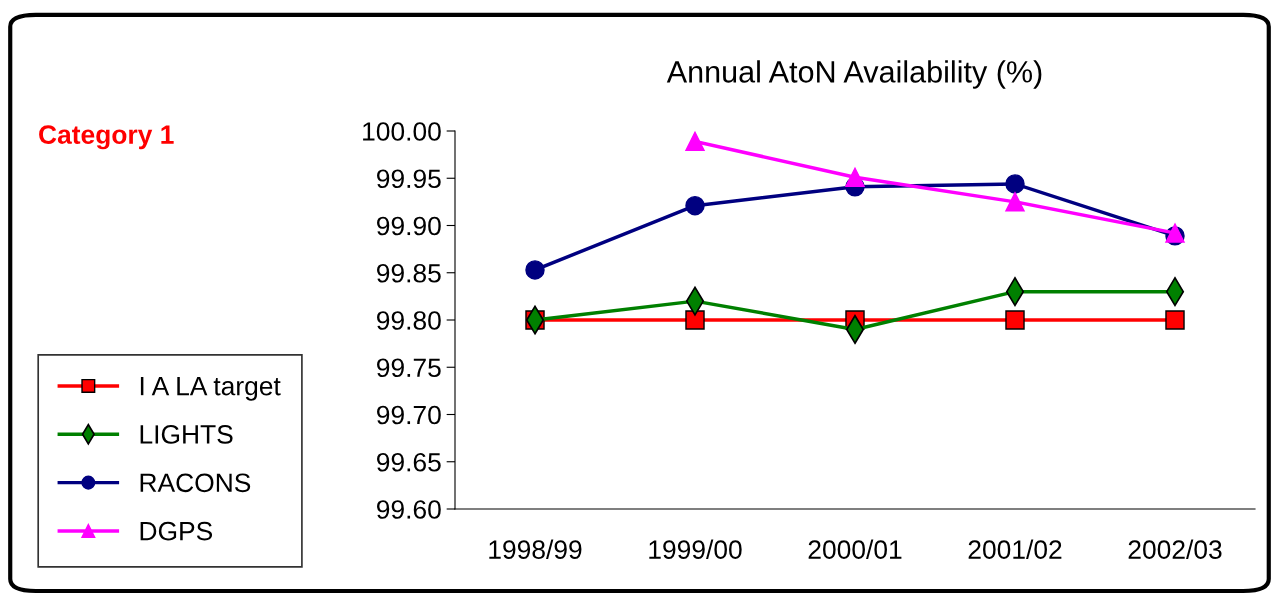 The height and width of the screenshot is (597, 1279). What do you see at coordinates (409, 320) in the screenshot?
I see `y-tick-label: 99.80` at bounding box center [409, 320].